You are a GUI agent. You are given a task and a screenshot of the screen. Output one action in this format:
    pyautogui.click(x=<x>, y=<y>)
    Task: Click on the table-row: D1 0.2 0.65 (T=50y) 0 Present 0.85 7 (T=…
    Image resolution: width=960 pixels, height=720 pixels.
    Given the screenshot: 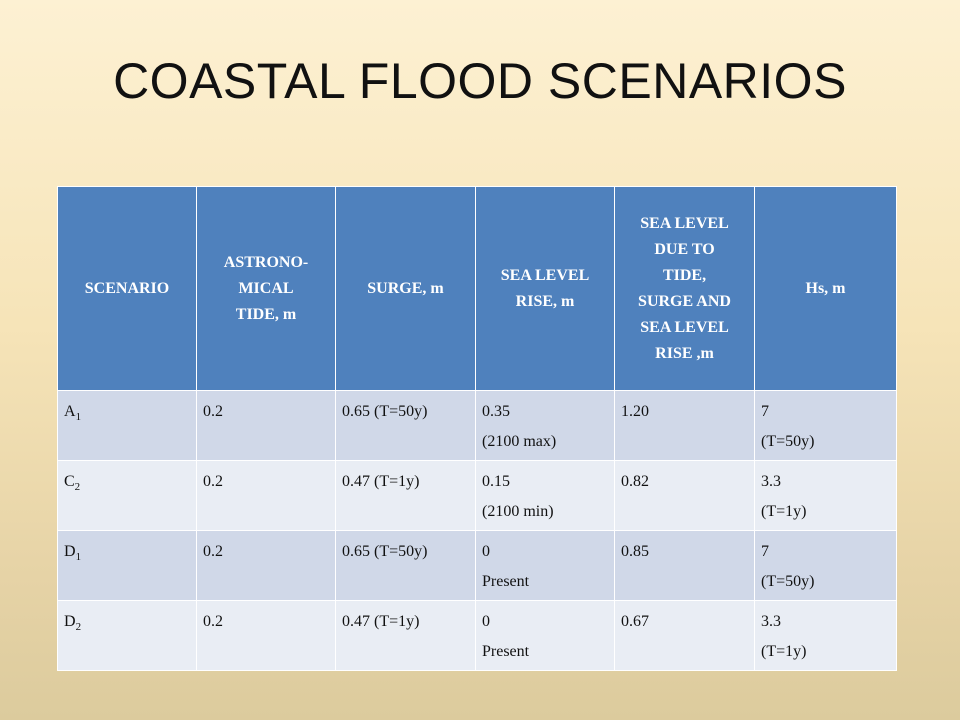 What is the action you would take?
    pyautogui.click(x=477, y=565)
    